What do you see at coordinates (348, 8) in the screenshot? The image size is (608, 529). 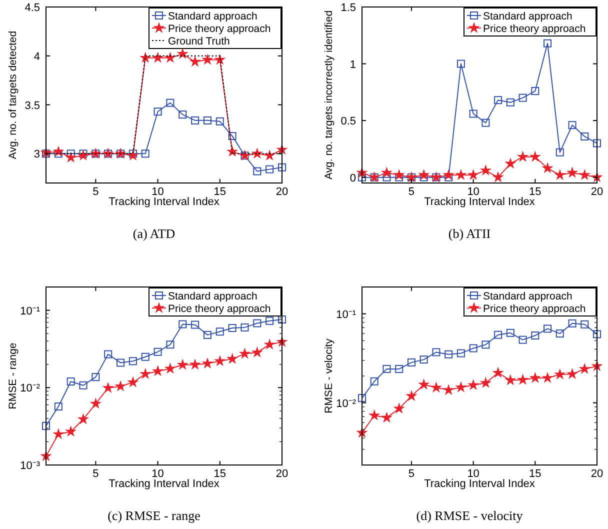 I see `y-tick-label: 1.5` at bounding box center [348, 8].